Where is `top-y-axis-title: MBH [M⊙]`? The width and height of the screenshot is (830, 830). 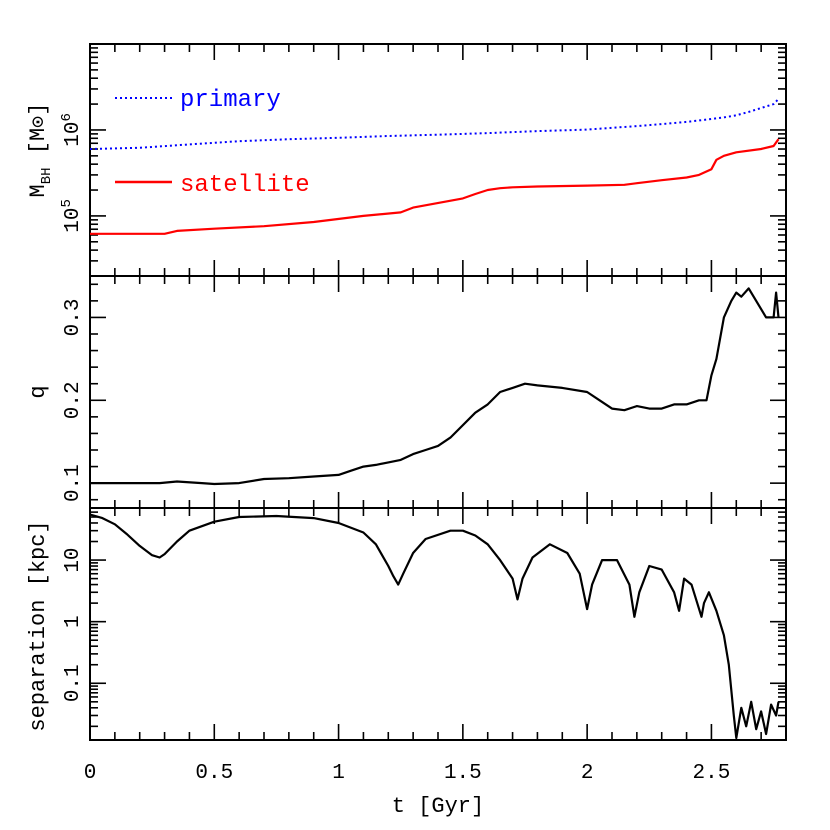 top-y-axis-title: MBH [M⊙] is located at coordinates (40, 150).